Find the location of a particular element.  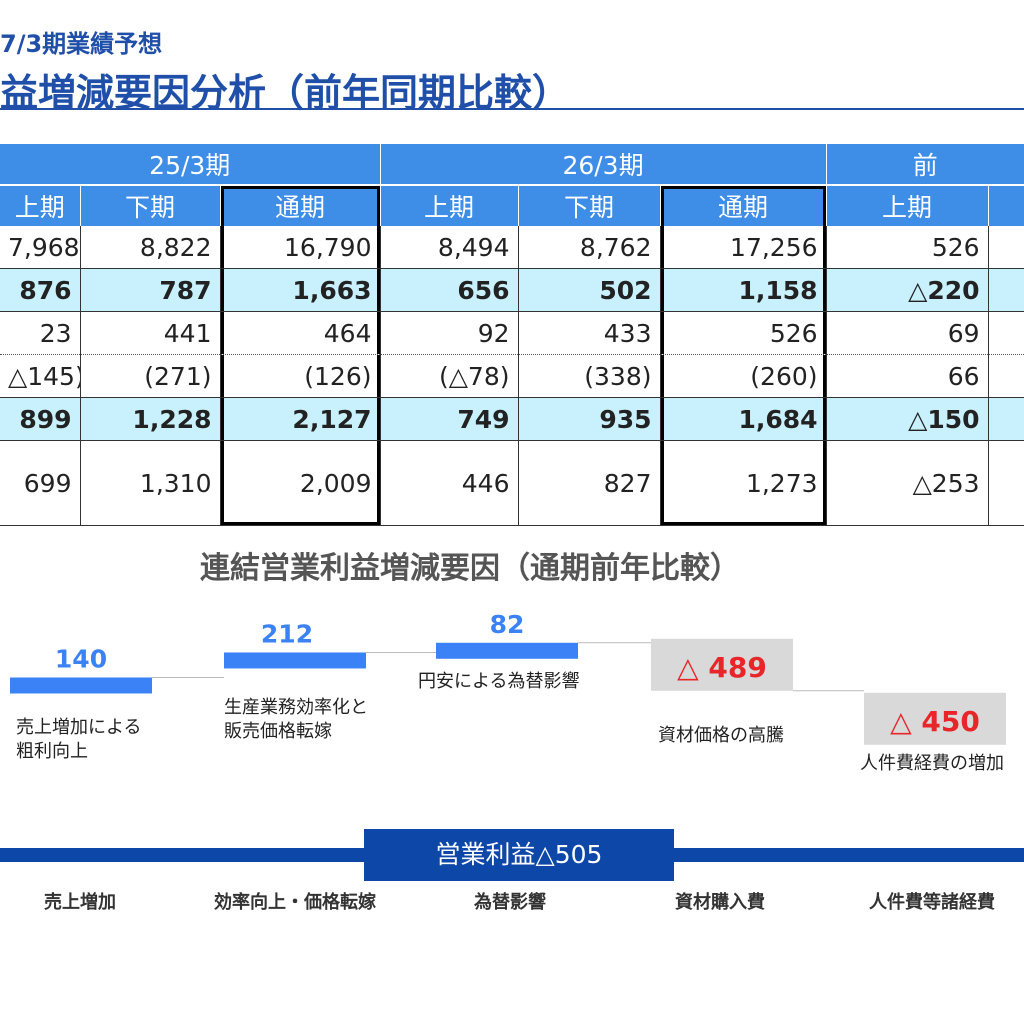

table-cell: △145) is located at coordinates (40, 376).